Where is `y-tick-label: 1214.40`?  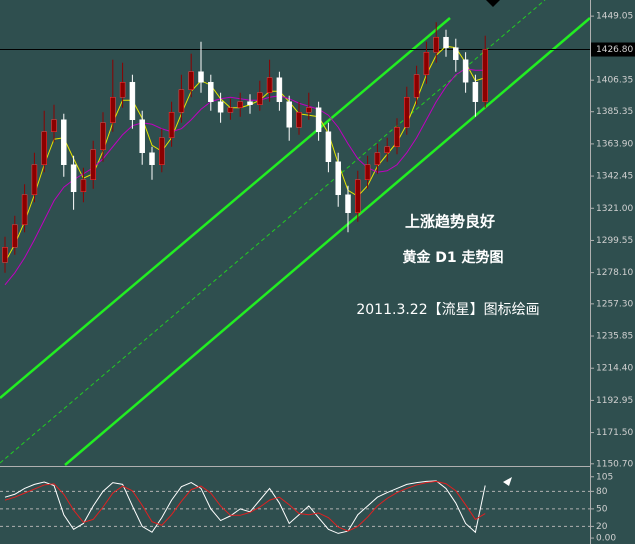
y-tick-label: 1214.40 is located at coordinates (614, 369).